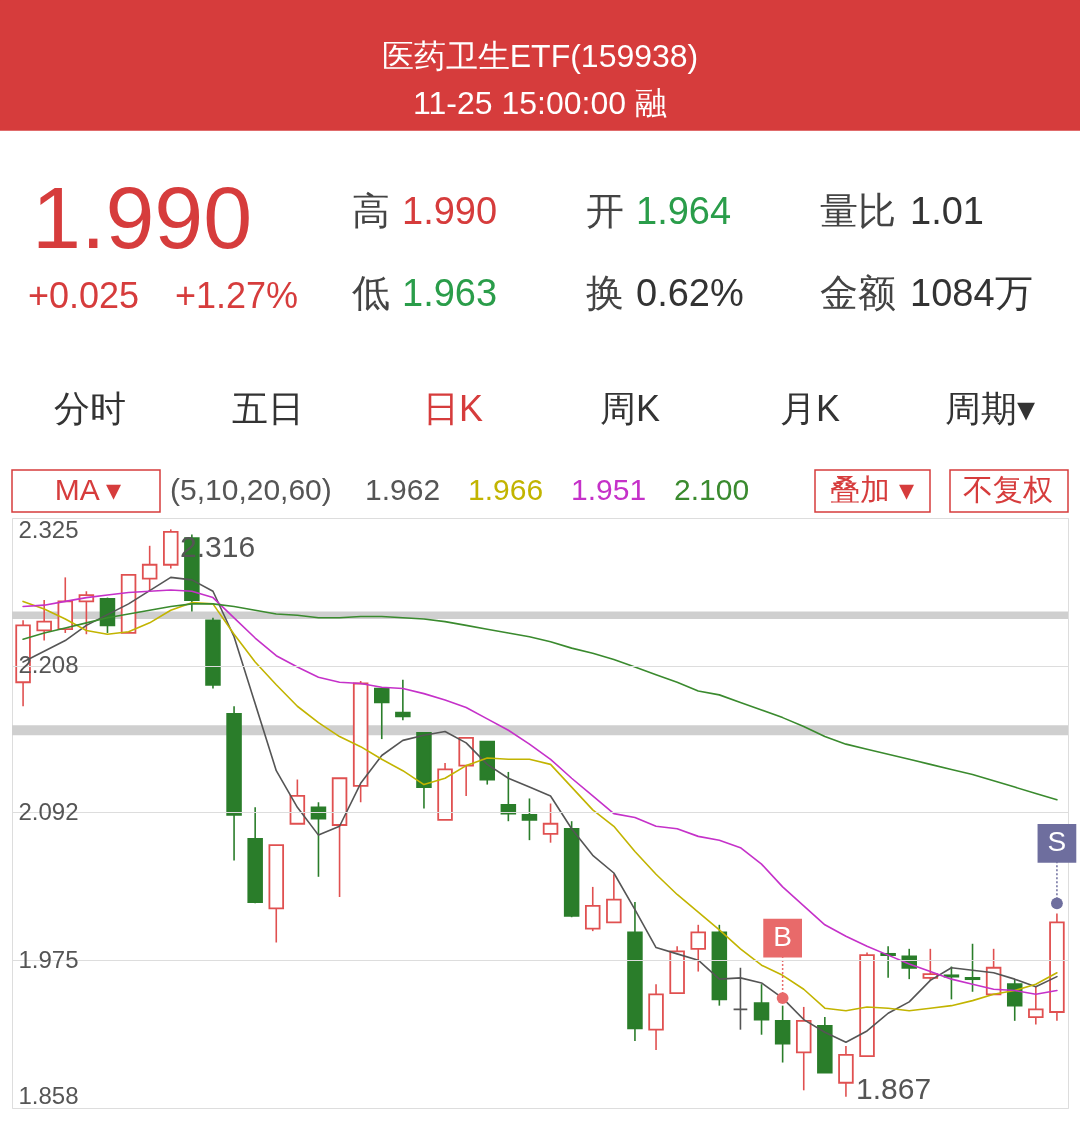  I want to click on text: +1.27%, so click(237, 295).